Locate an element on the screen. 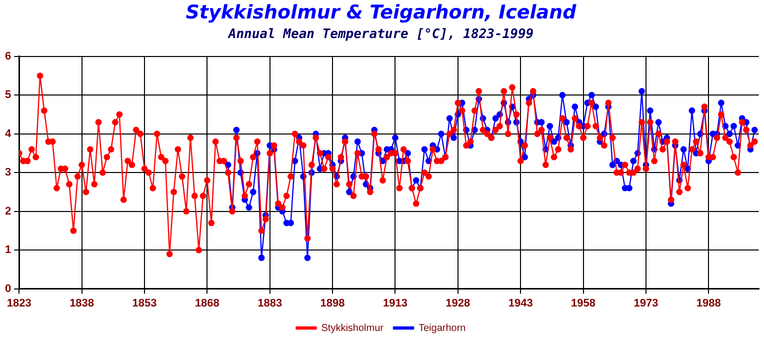  x-tick-label: 1913 is located at coordinates (395, 303).